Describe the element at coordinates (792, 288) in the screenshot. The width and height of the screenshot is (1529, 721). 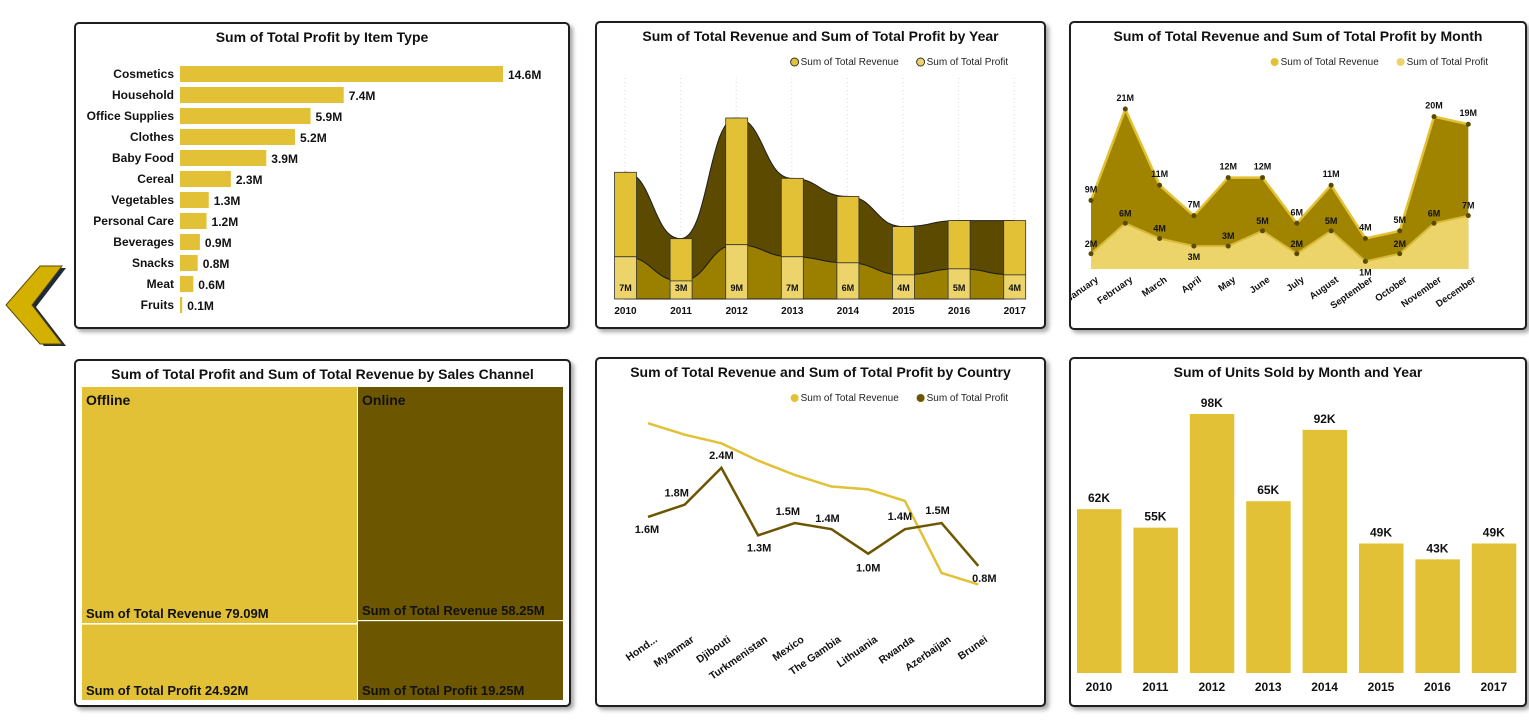
I see `profit-label: 7M` at that location.